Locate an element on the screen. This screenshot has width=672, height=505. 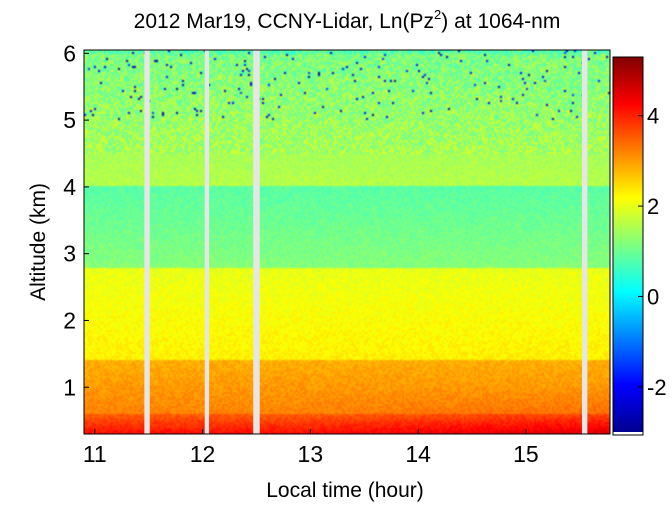
y-tick-label: 1 is located at coordinates (69, 387).